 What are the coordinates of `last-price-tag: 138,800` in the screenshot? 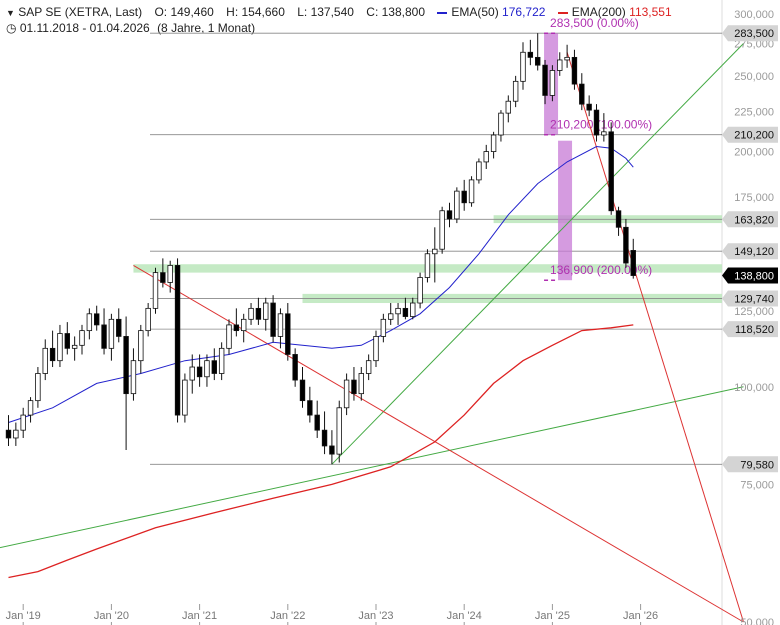 It's located at (750, 275).